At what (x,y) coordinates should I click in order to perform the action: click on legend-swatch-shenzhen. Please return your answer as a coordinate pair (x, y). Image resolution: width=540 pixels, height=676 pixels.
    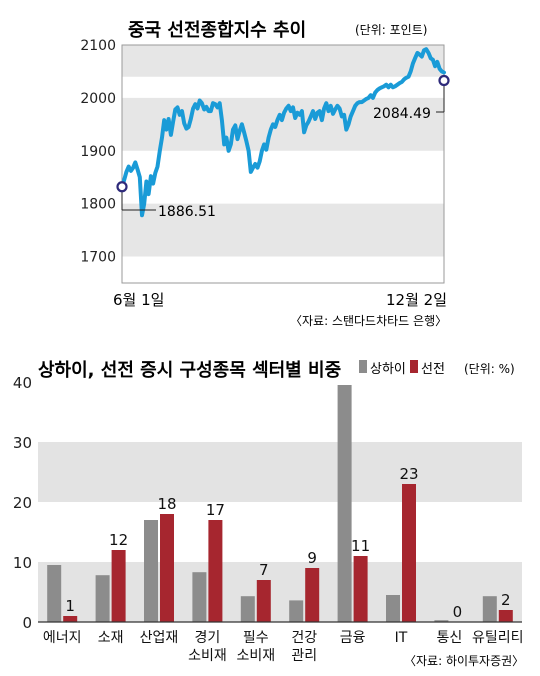
    Looking at the image, I should click on (414, 366).